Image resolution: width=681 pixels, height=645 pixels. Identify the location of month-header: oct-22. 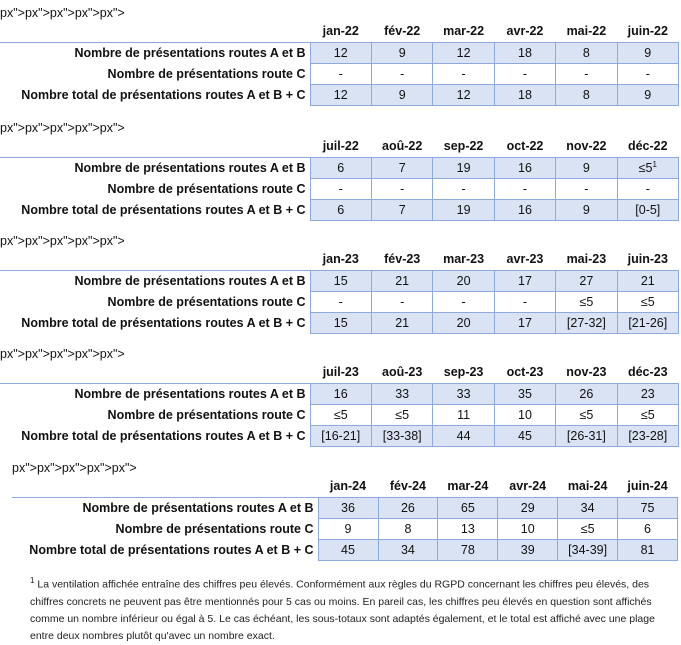
(525, 146).